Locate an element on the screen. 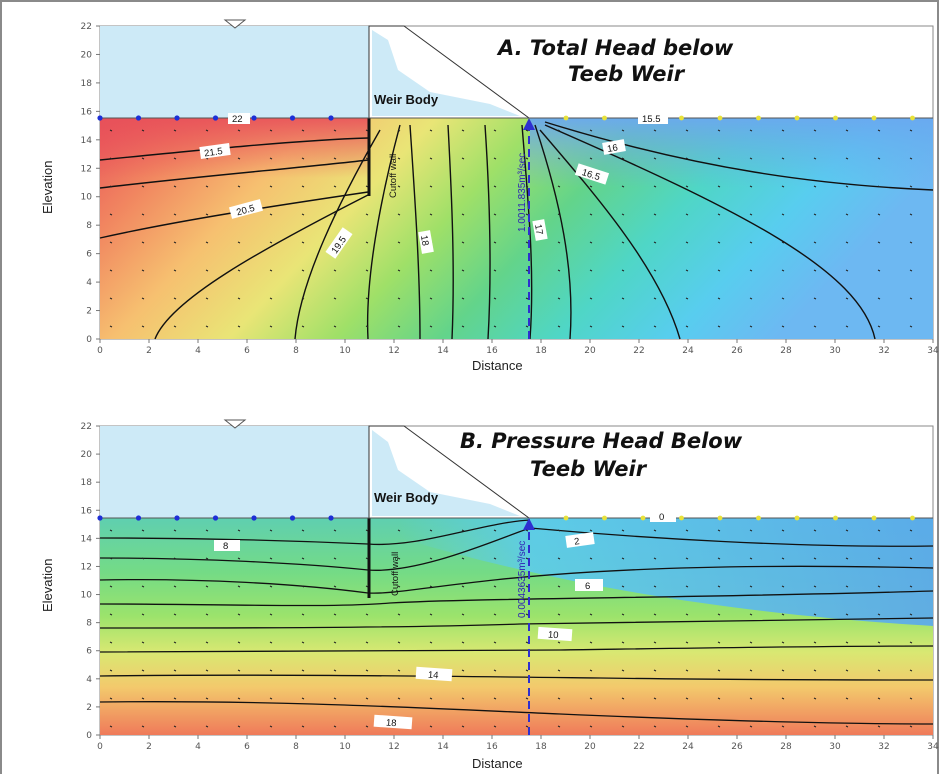 The width and height of the screenshot is (939, 774). x-tick-label: 4 is located at coordinates (198, 747).